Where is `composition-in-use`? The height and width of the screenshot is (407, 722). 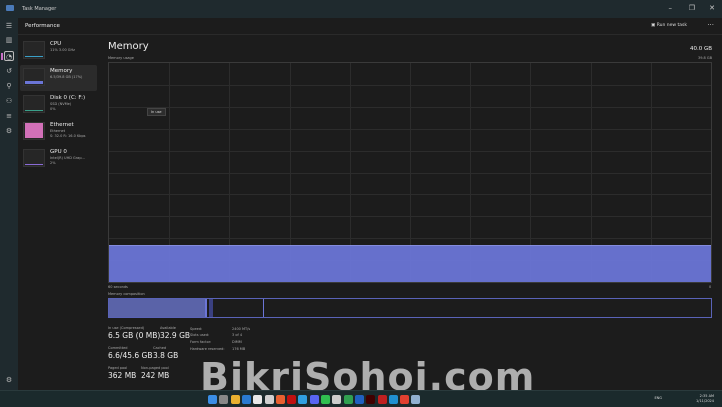
composition-in-use is located at coordinates (158, 308).